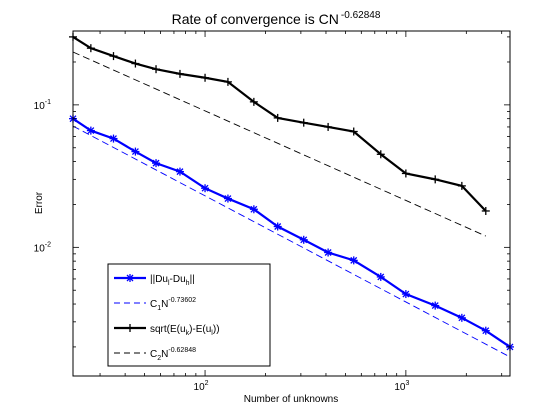 The height and width of the screenshot is (420, 560). I want to click on legend-label-part: l, so click(169, 283).